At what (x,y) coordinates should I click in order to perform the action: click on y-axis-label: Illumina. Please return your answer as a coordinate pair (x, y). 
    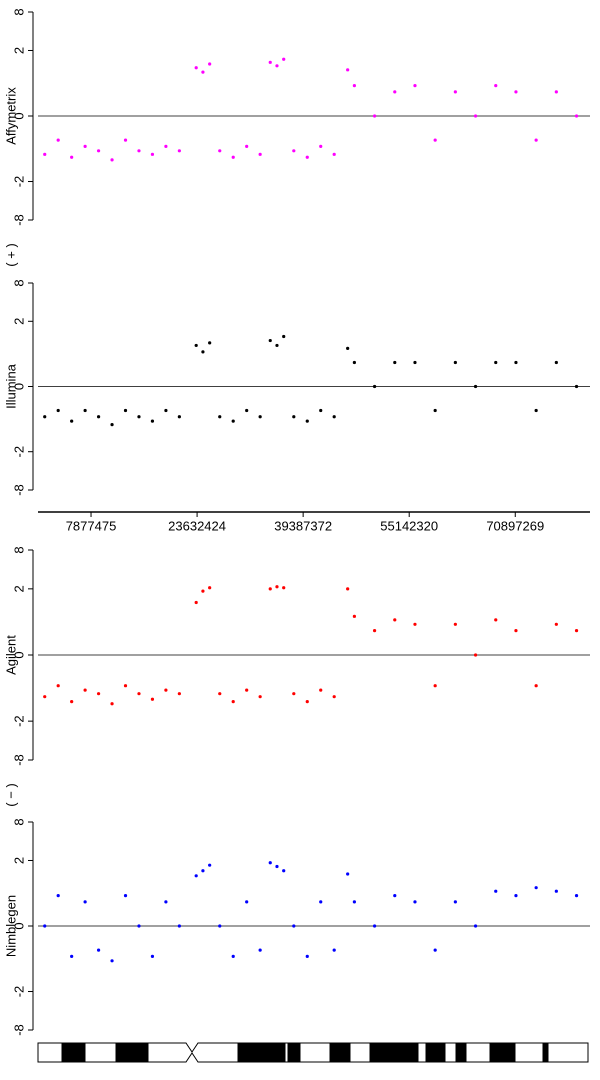
    Looking at the image, I should click on (10, 386).